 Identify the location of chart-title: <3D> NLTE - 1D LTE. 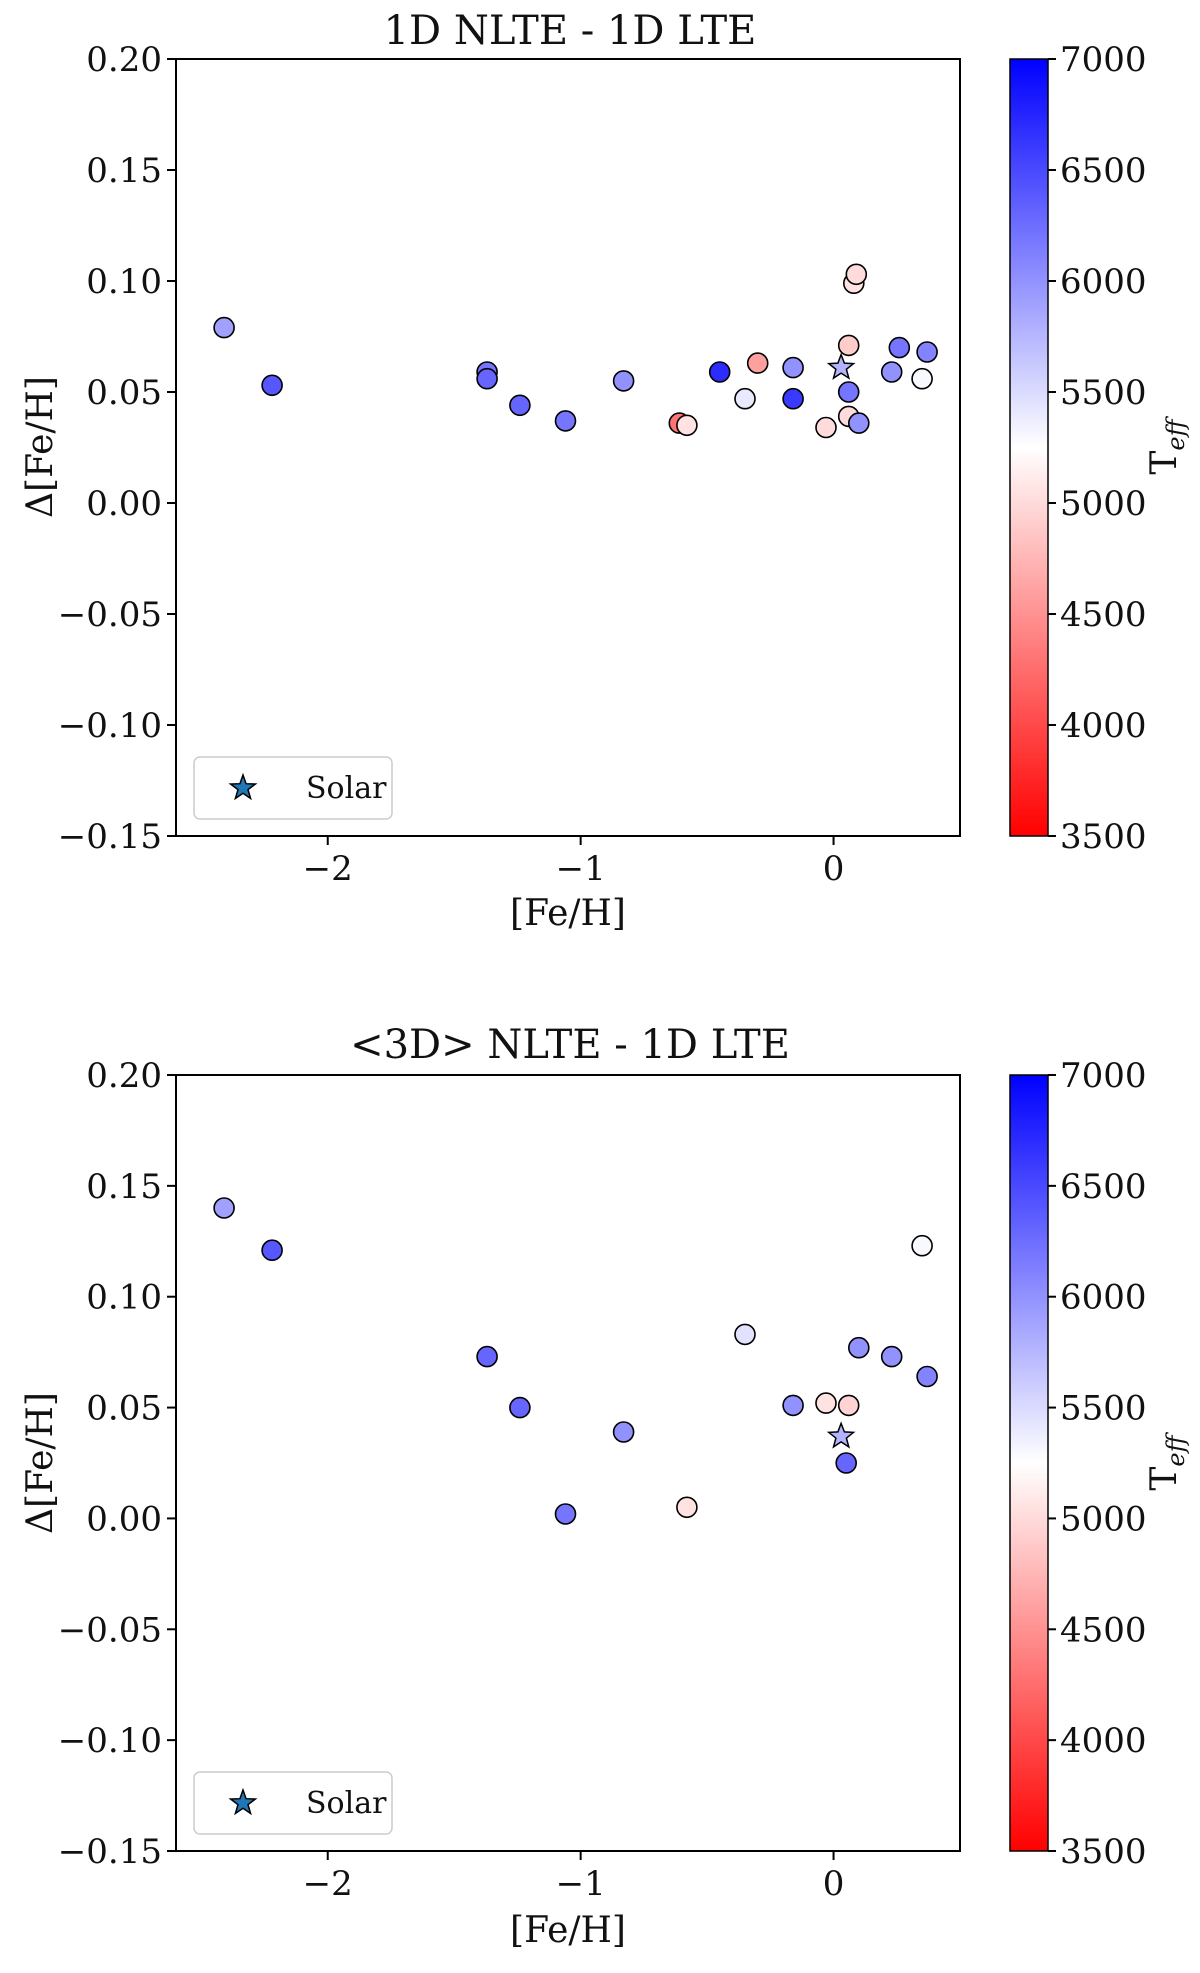
(570, 1045).